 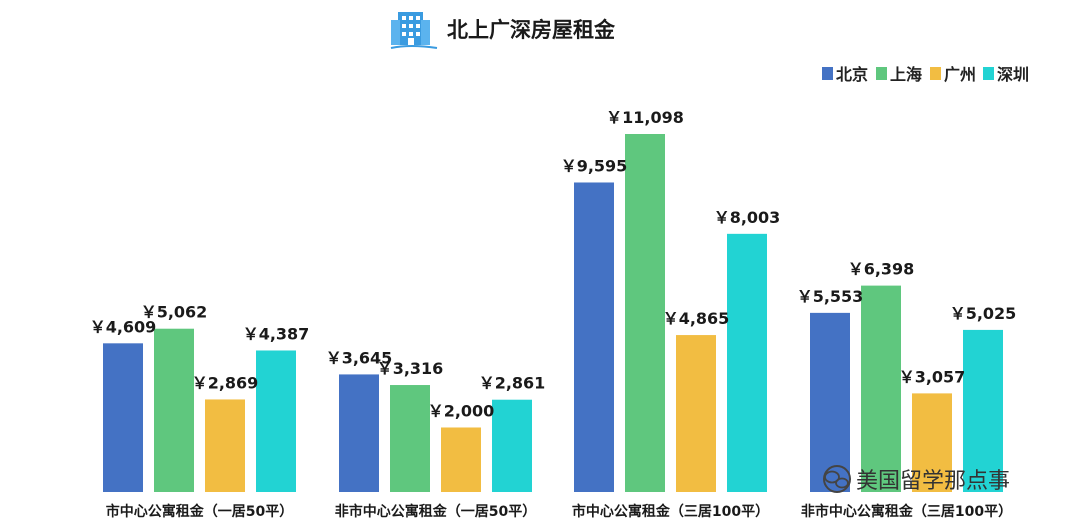 What do you see at coordinates (1013, 74) in the screenshot?
I see `legend-label: 深圳` at bounding box center [1013, 74].